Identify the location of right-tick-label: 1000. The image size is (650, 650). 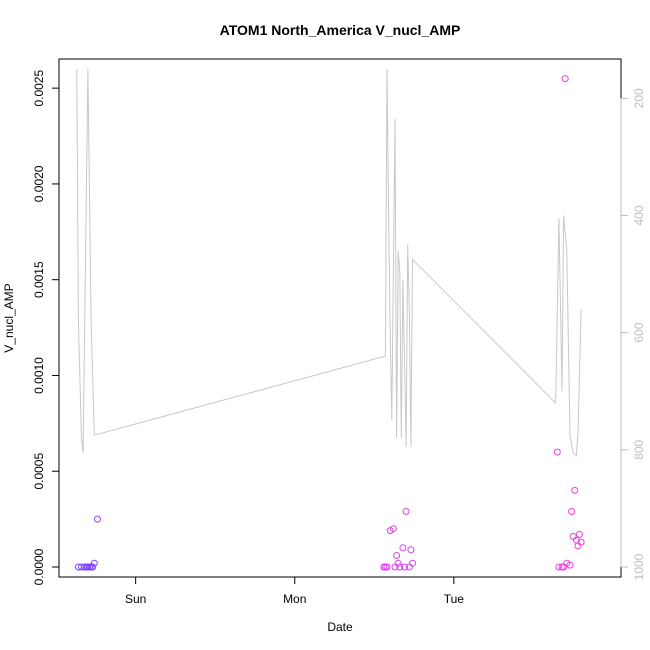
(639, 566).